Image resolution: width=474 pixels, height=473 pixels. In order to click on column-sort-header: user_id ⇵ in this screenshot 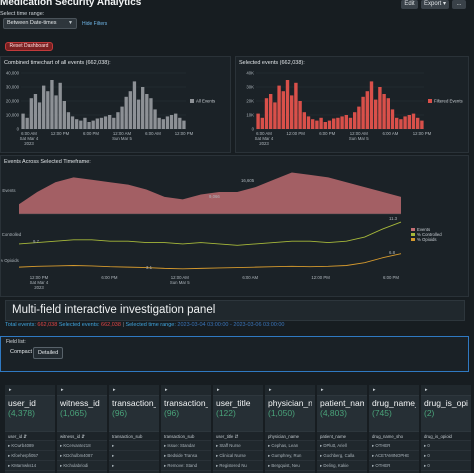, I will do `click(30, 435)`.